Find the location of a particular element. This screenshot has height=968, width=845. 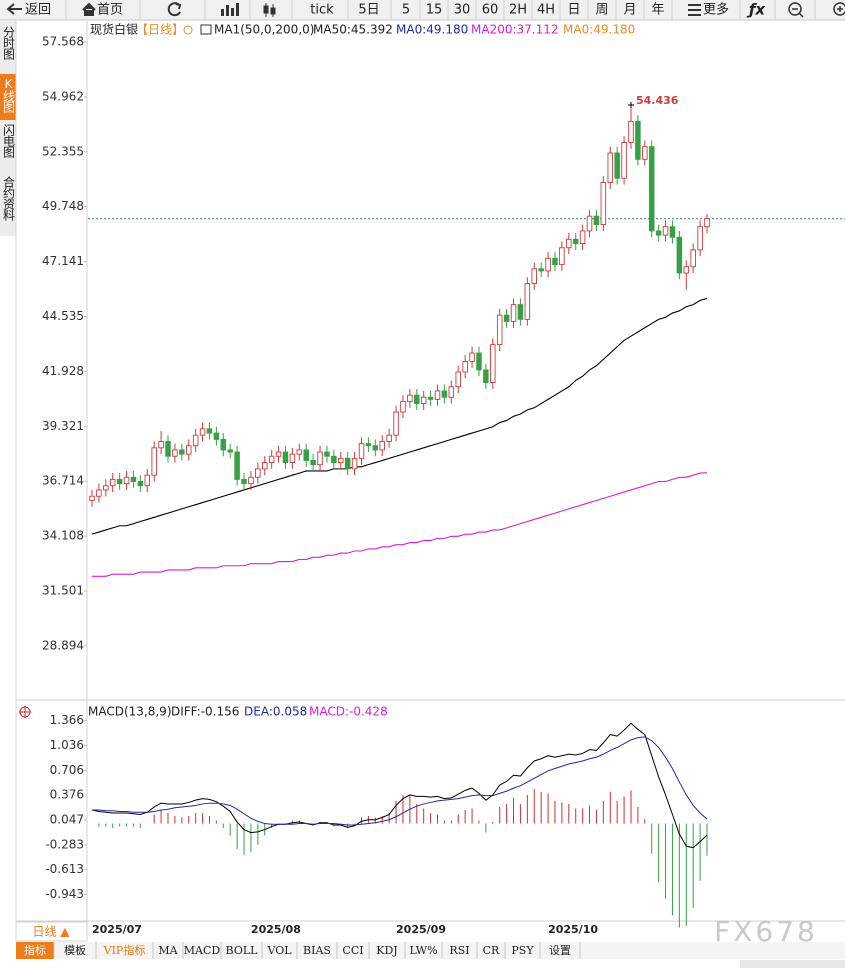

toolbar-button: 返回 is located at coordinates (38, 10).